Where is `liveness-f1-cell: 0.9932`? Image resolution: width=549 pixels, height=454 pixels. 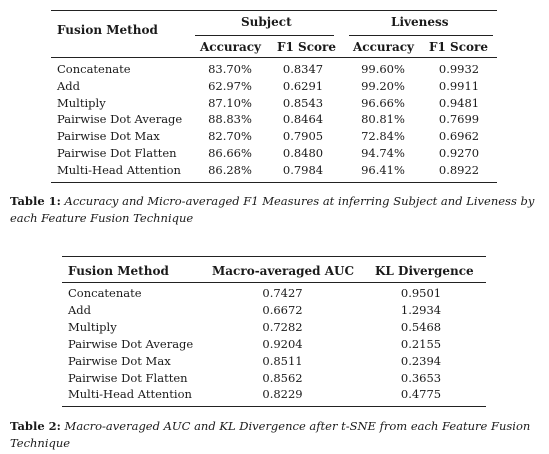 liveness-f1-cell: 0.9932 is located at coordinates (459, 69).